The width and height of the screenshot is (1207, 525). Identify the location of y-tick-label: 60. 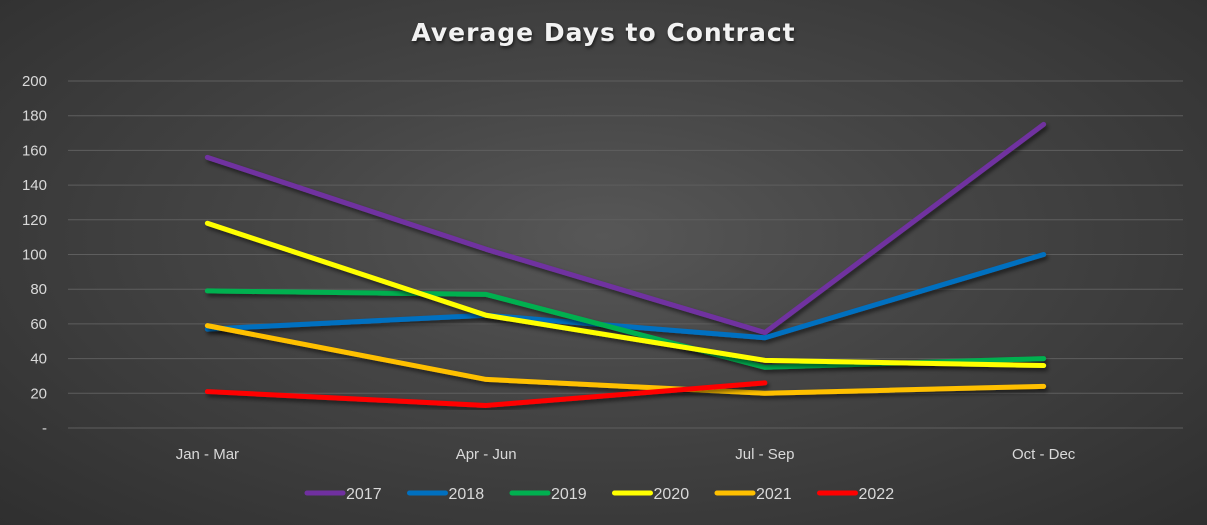
(38, 324).